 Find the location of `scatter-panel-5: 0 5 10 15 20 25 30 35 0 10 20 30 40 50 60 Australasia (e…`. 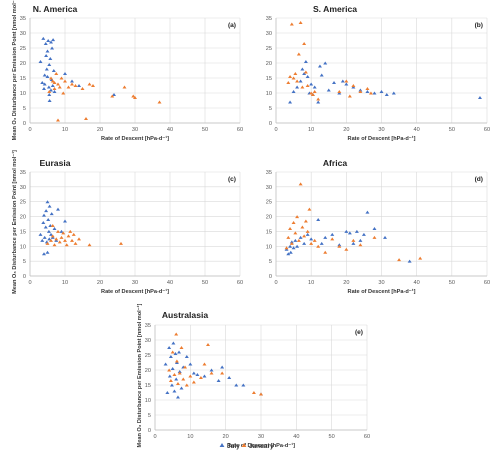

scatter-panel-5: 0 5 10 15 20 25 30 35 0 10 20 30 40 50 60 Australasia (e… is located at coordinates (253, 376).